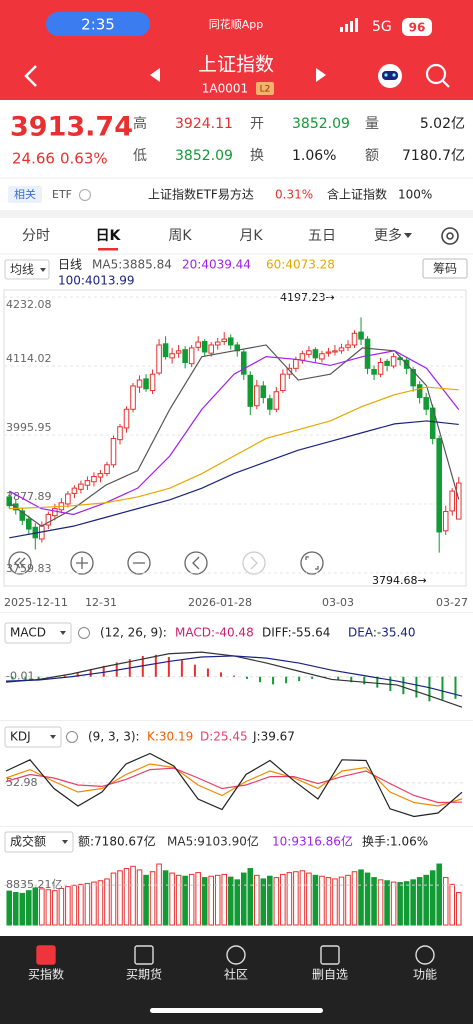 The height and width of the screenshot is (1024, 473). What do you see at coordinates (236, 612) in the screenshot?
I see `divider` at bounding box center [236, 612].